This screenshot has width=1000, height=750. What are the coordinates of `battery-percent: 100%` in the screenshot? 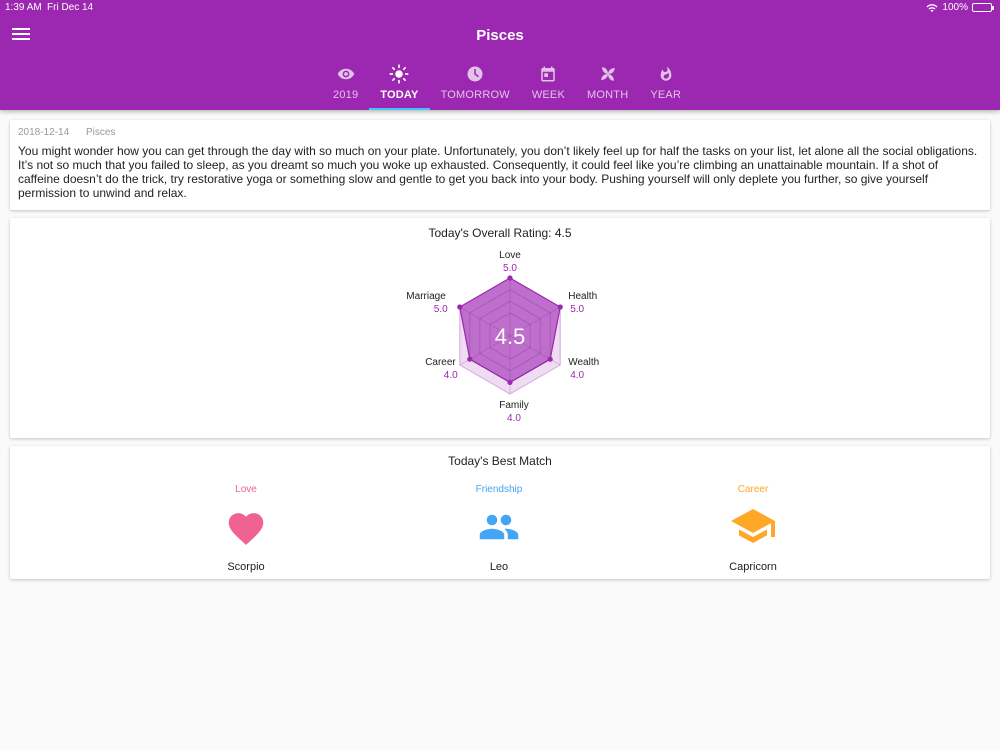 It's located at (955, 7).